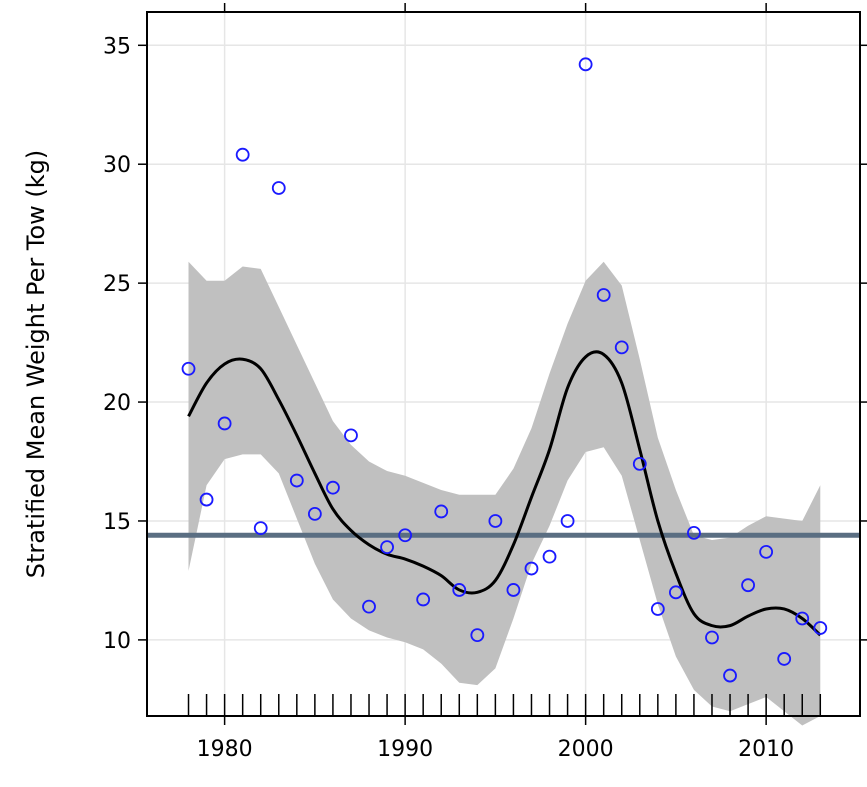 The width and height of the screenshot is (867, 787). I want to click on data-point-2004, so click(657, 609).